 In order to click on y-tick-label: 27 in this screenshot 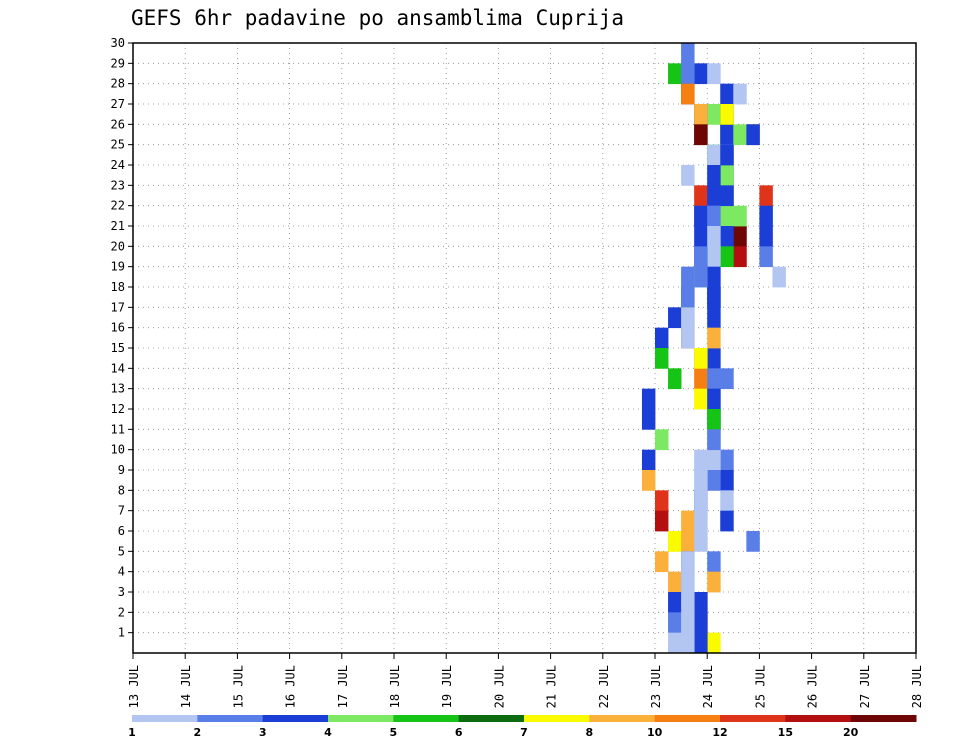, I will do `click(118, 104)`.